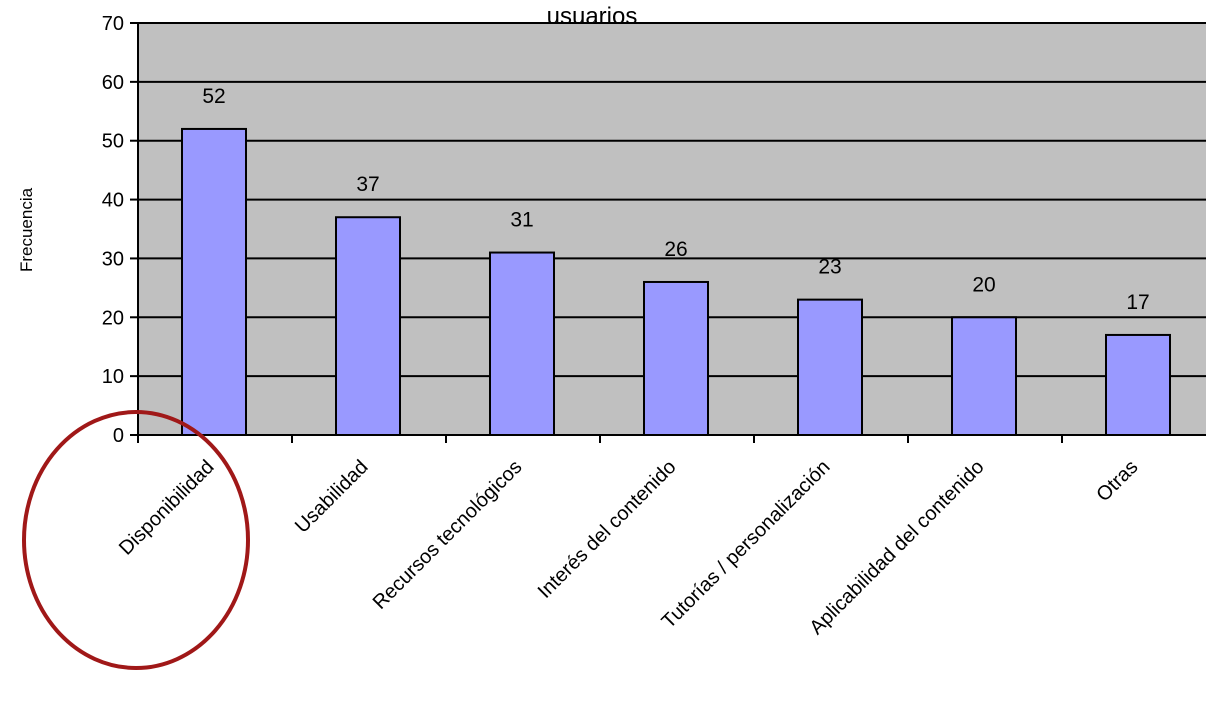 The height and width of the screenshot is (727, 1206). Describe the element at coordinates (113, 201) in the screenshot. I see `y-tick-label: 40` at that location.